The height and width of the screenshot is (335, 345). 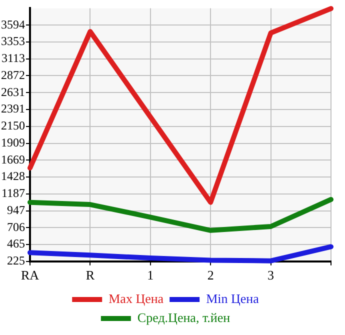 What do you see at coordinates (13, 91) in the screenshot?
I see `y-tick-label: 2631` at bounding box center [13, 91].